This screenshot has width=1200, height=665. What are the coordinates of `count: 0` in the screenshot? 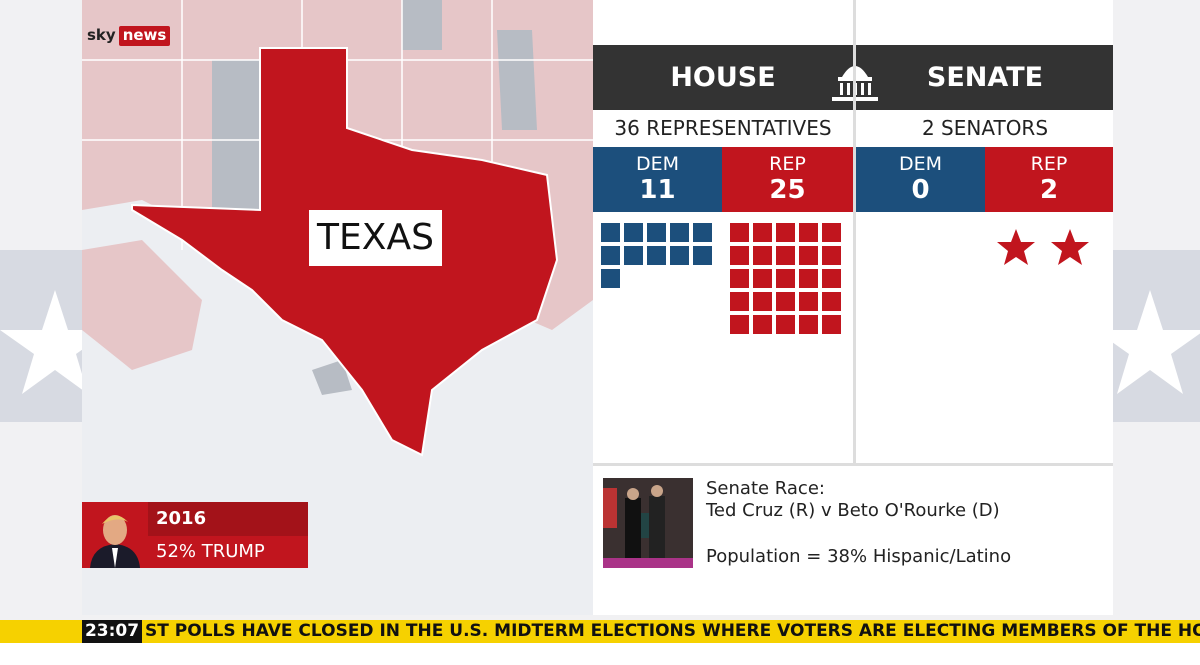 It's located at (920, 190).